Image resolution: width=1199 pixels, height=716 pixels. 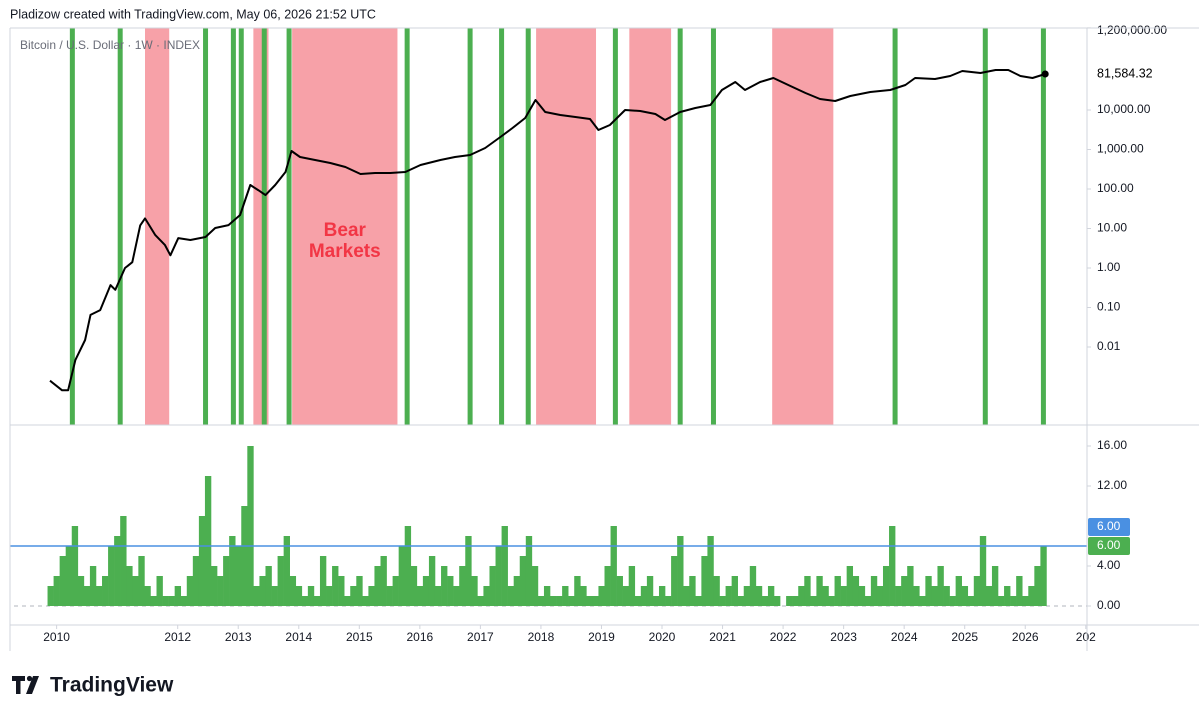 What do you see at coordinates (1086, 637) in the screenshot?
I see `x-tick-label: 202` at bounding box center [1086, 637].